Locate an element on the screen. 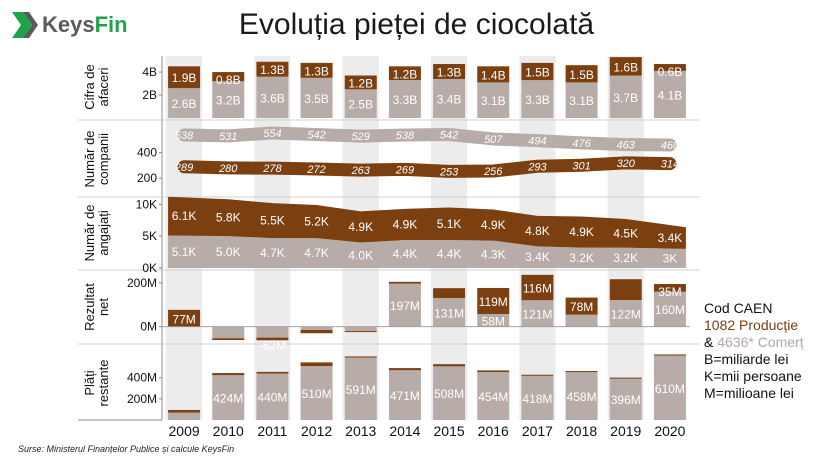  data-label-comert: 122M is located at coordinates (626, 314).